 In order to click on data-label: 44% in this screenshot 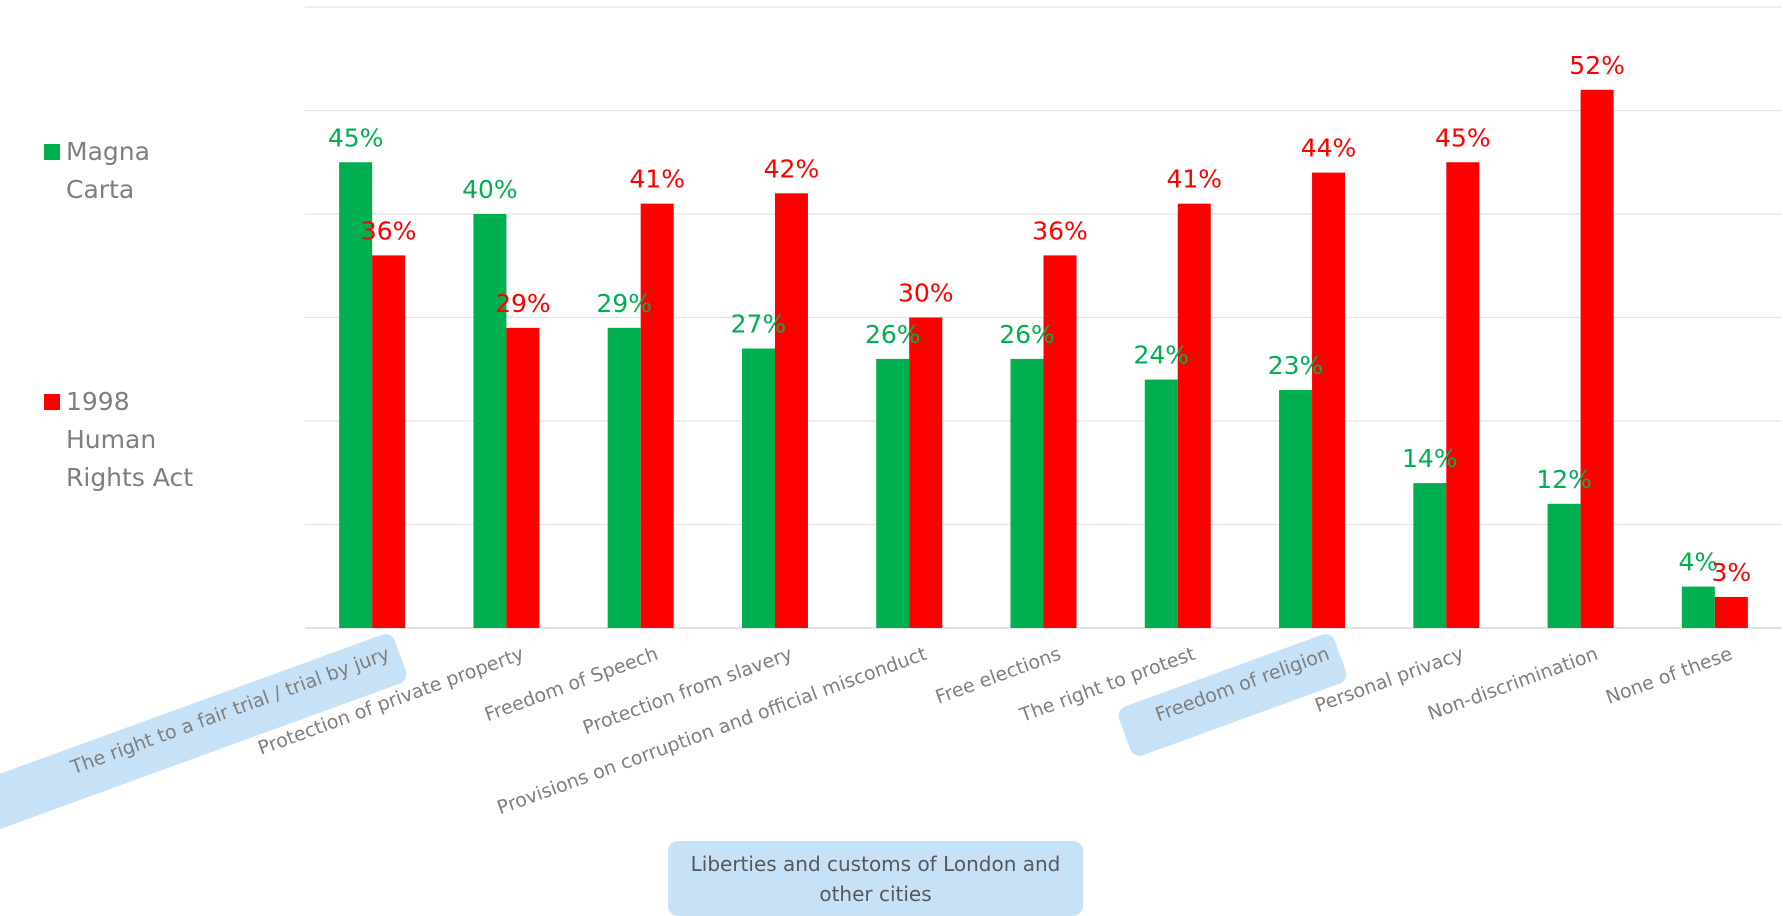, I will do `click(1329, 148)`.